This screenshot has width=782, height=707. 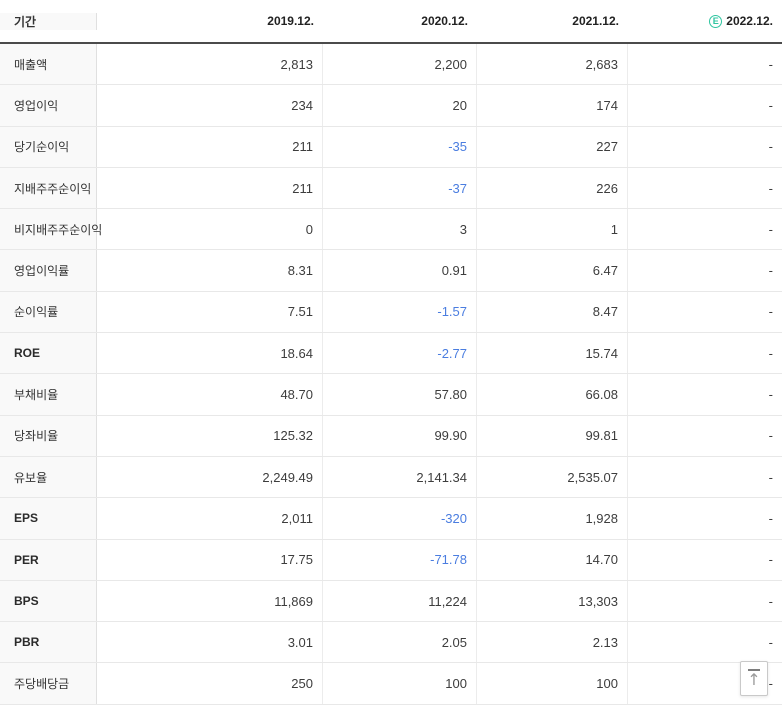 What do you see at coordinates (400, 229) in the screenshot?
I see `cell-value: 3` at bounding box center [400, 229].